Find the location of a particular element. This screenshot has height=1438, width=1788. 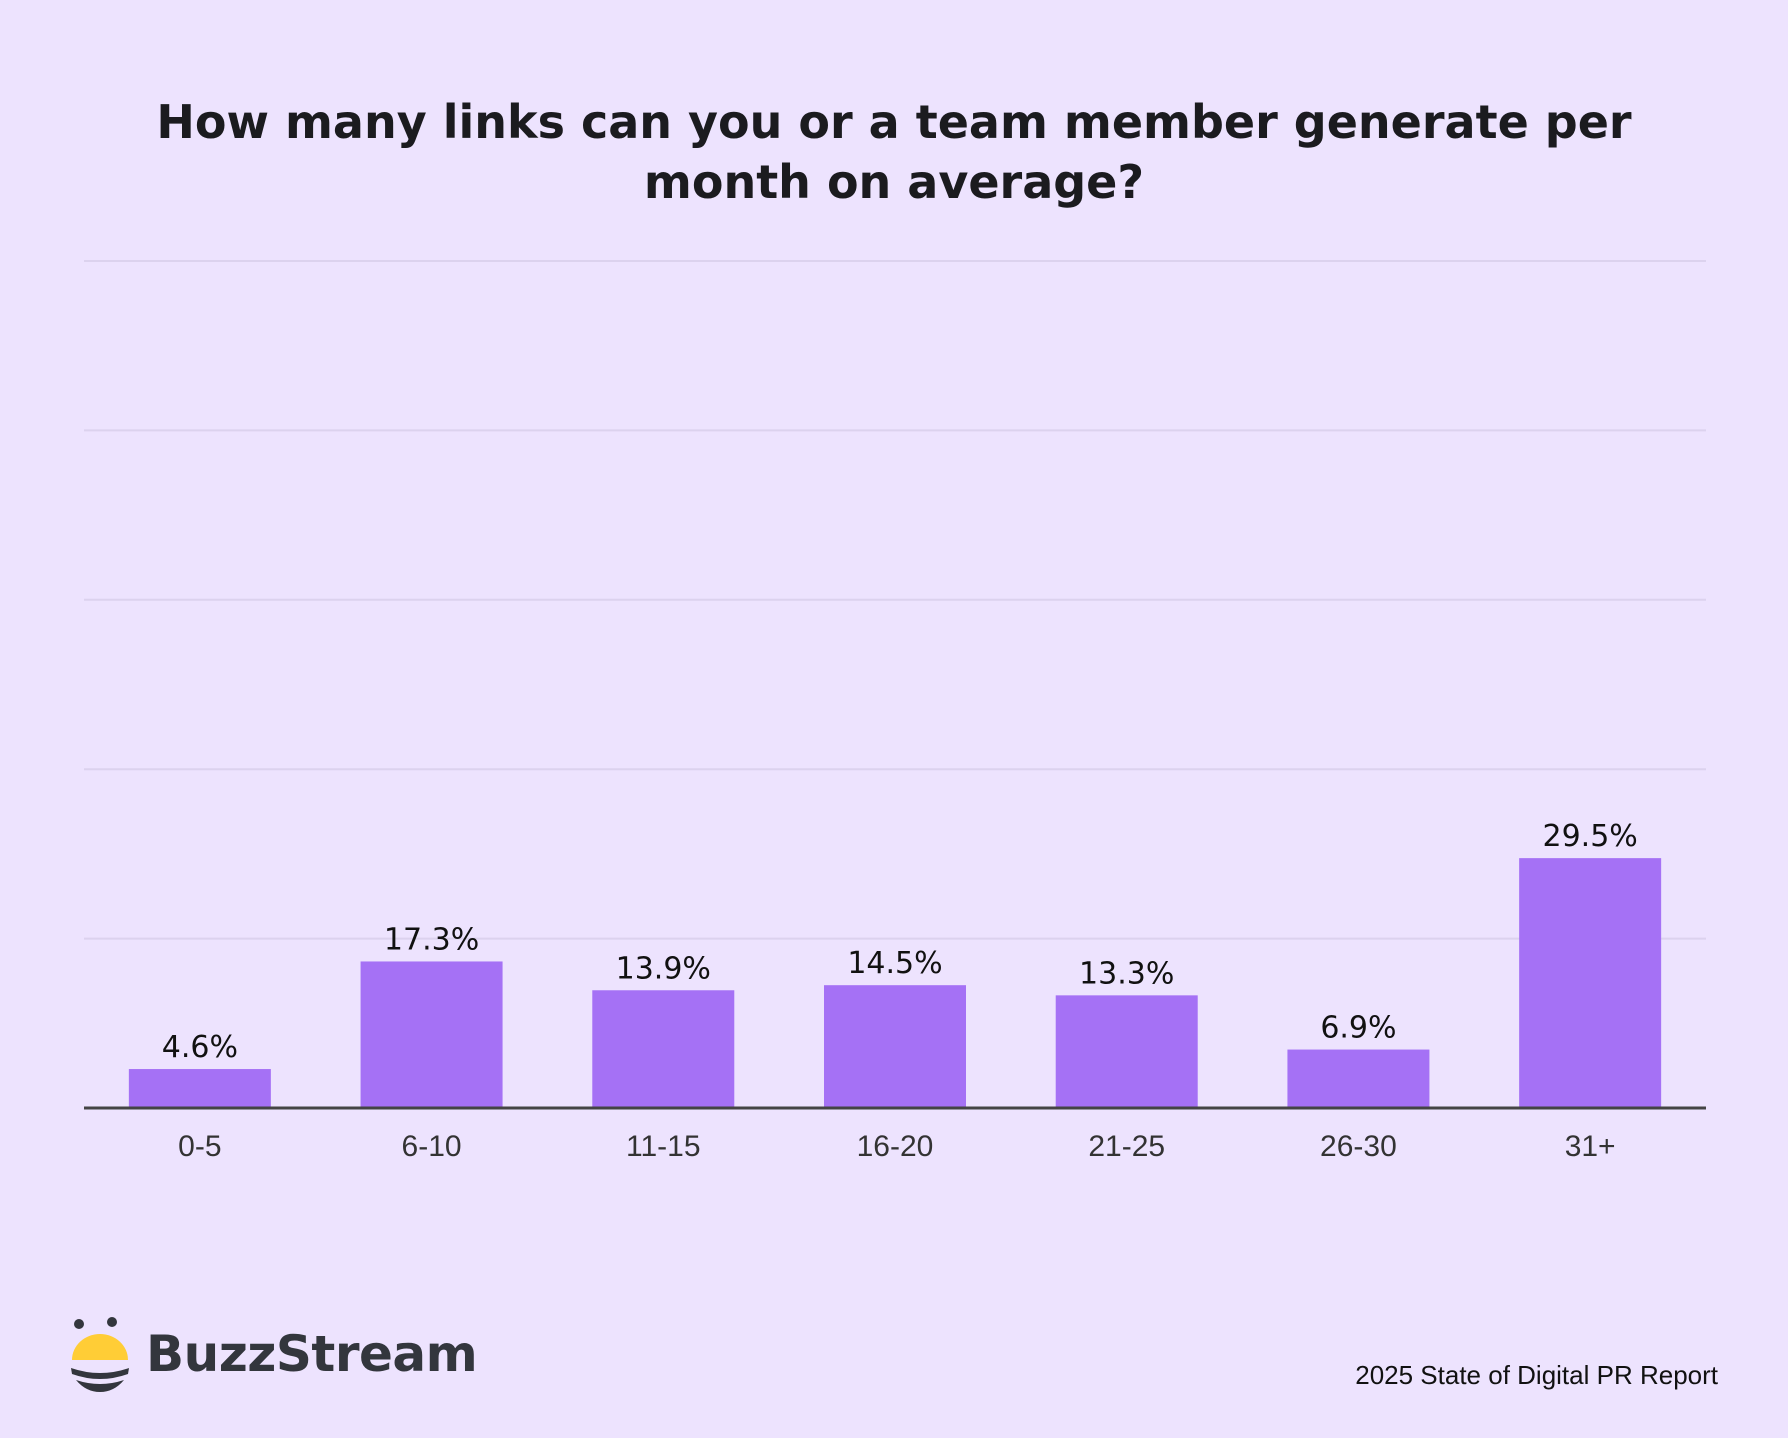

data-label: 6.9% is located at coordinates (1358, 1028).